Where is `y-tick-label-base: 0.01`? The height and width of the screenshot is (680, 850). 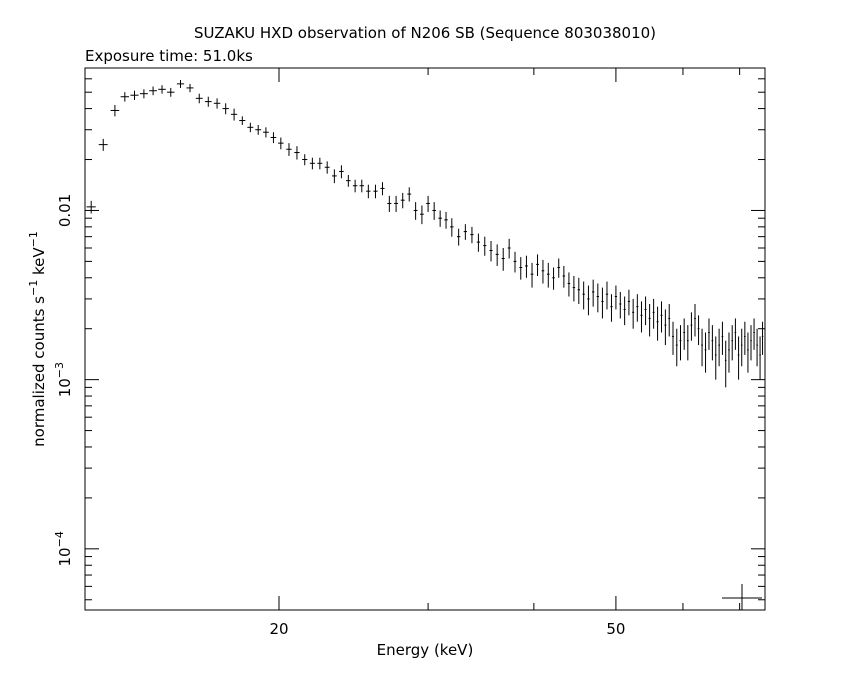 y-tick-label-base: 0.01 is located at coordinates (65, 210).